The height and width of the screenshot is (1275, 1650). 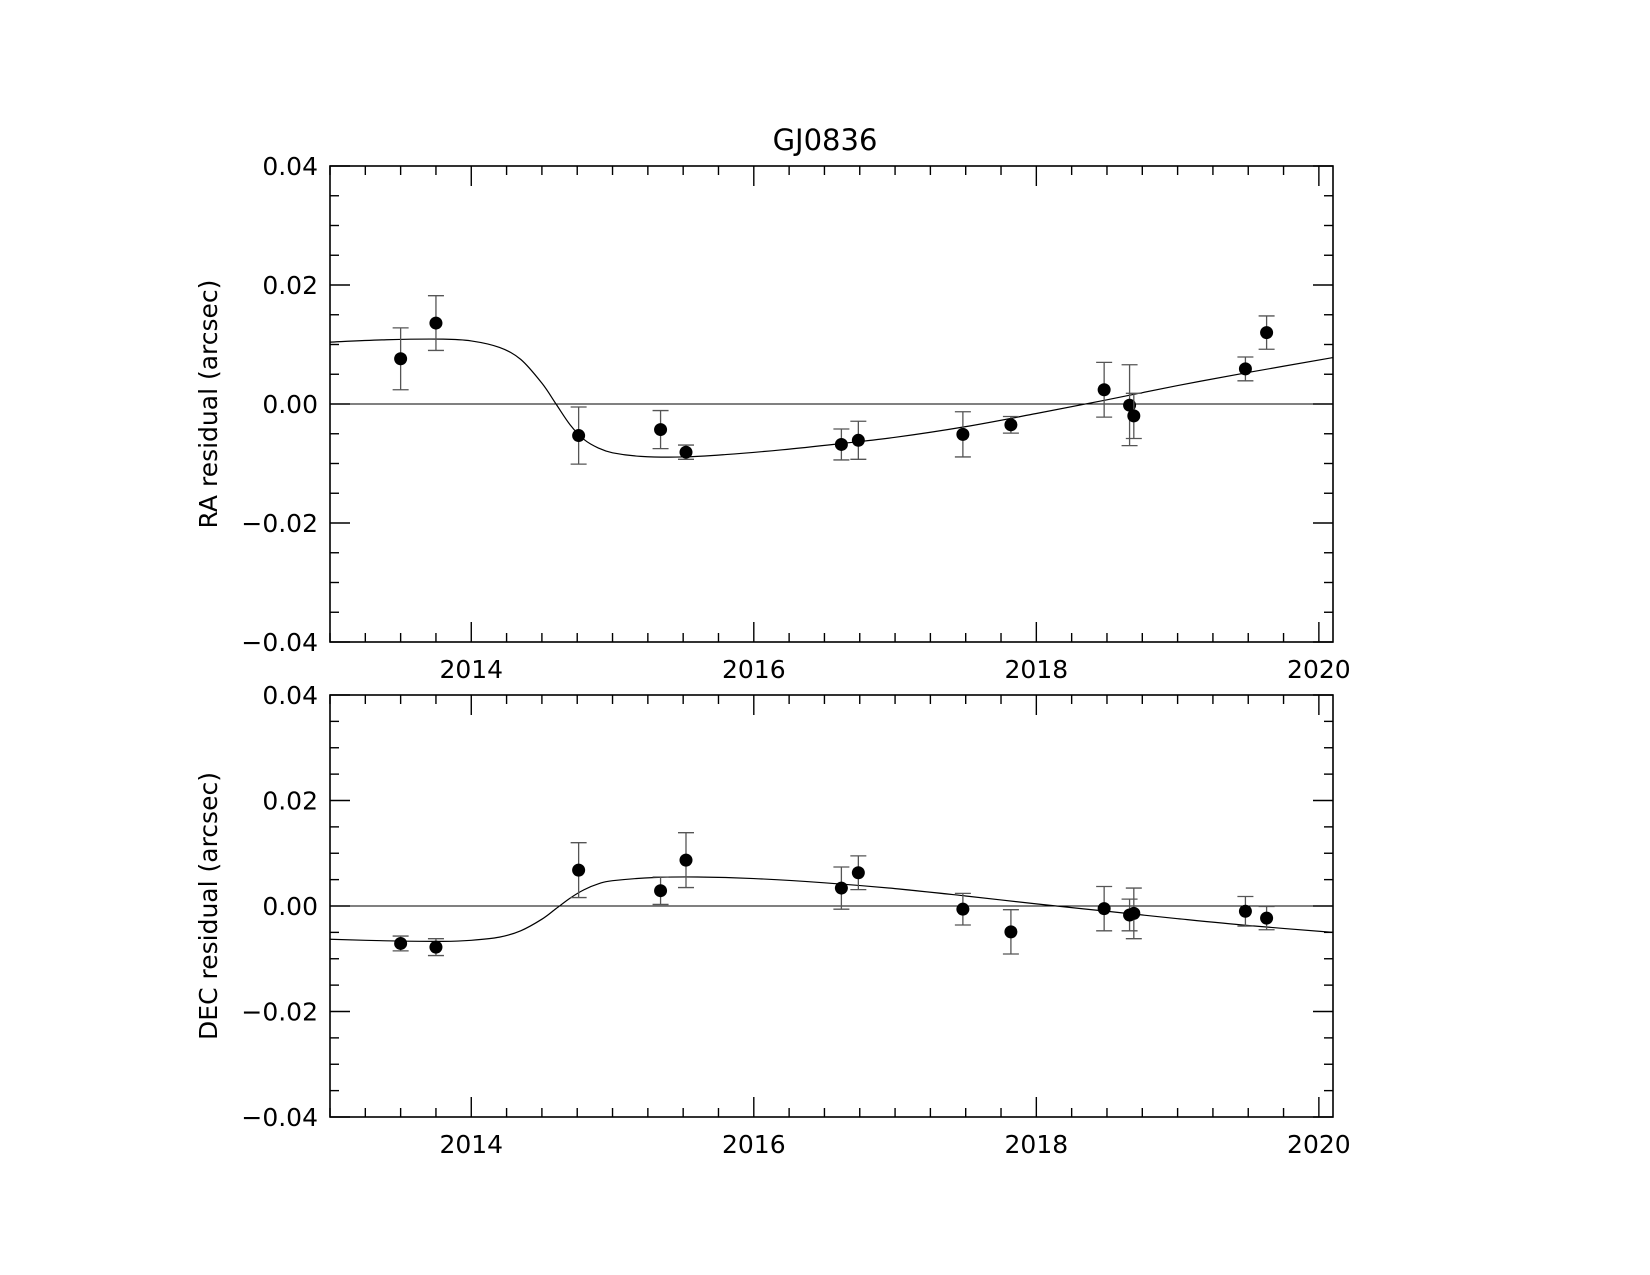 What do you see at coordinates (825, 140) in the screenshot?
I see `figure-title: GJ0836` at bounding box center [825, 140].